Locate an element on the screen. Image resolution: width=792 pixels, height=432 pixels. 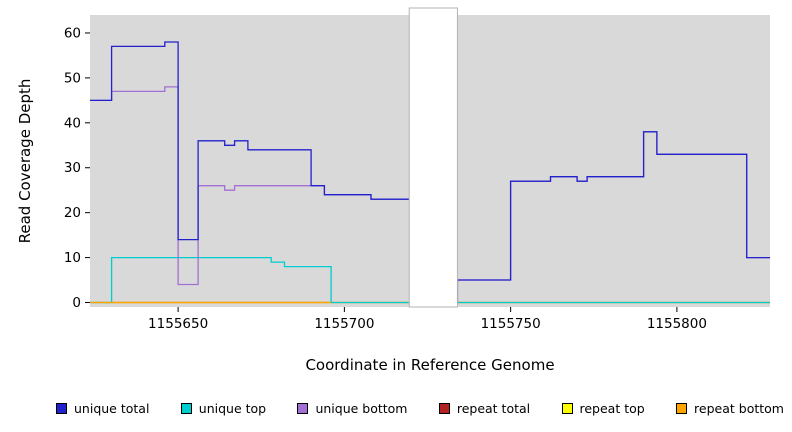
legend-label-repeat-total: repeat total is located at coordinates (493, 408).